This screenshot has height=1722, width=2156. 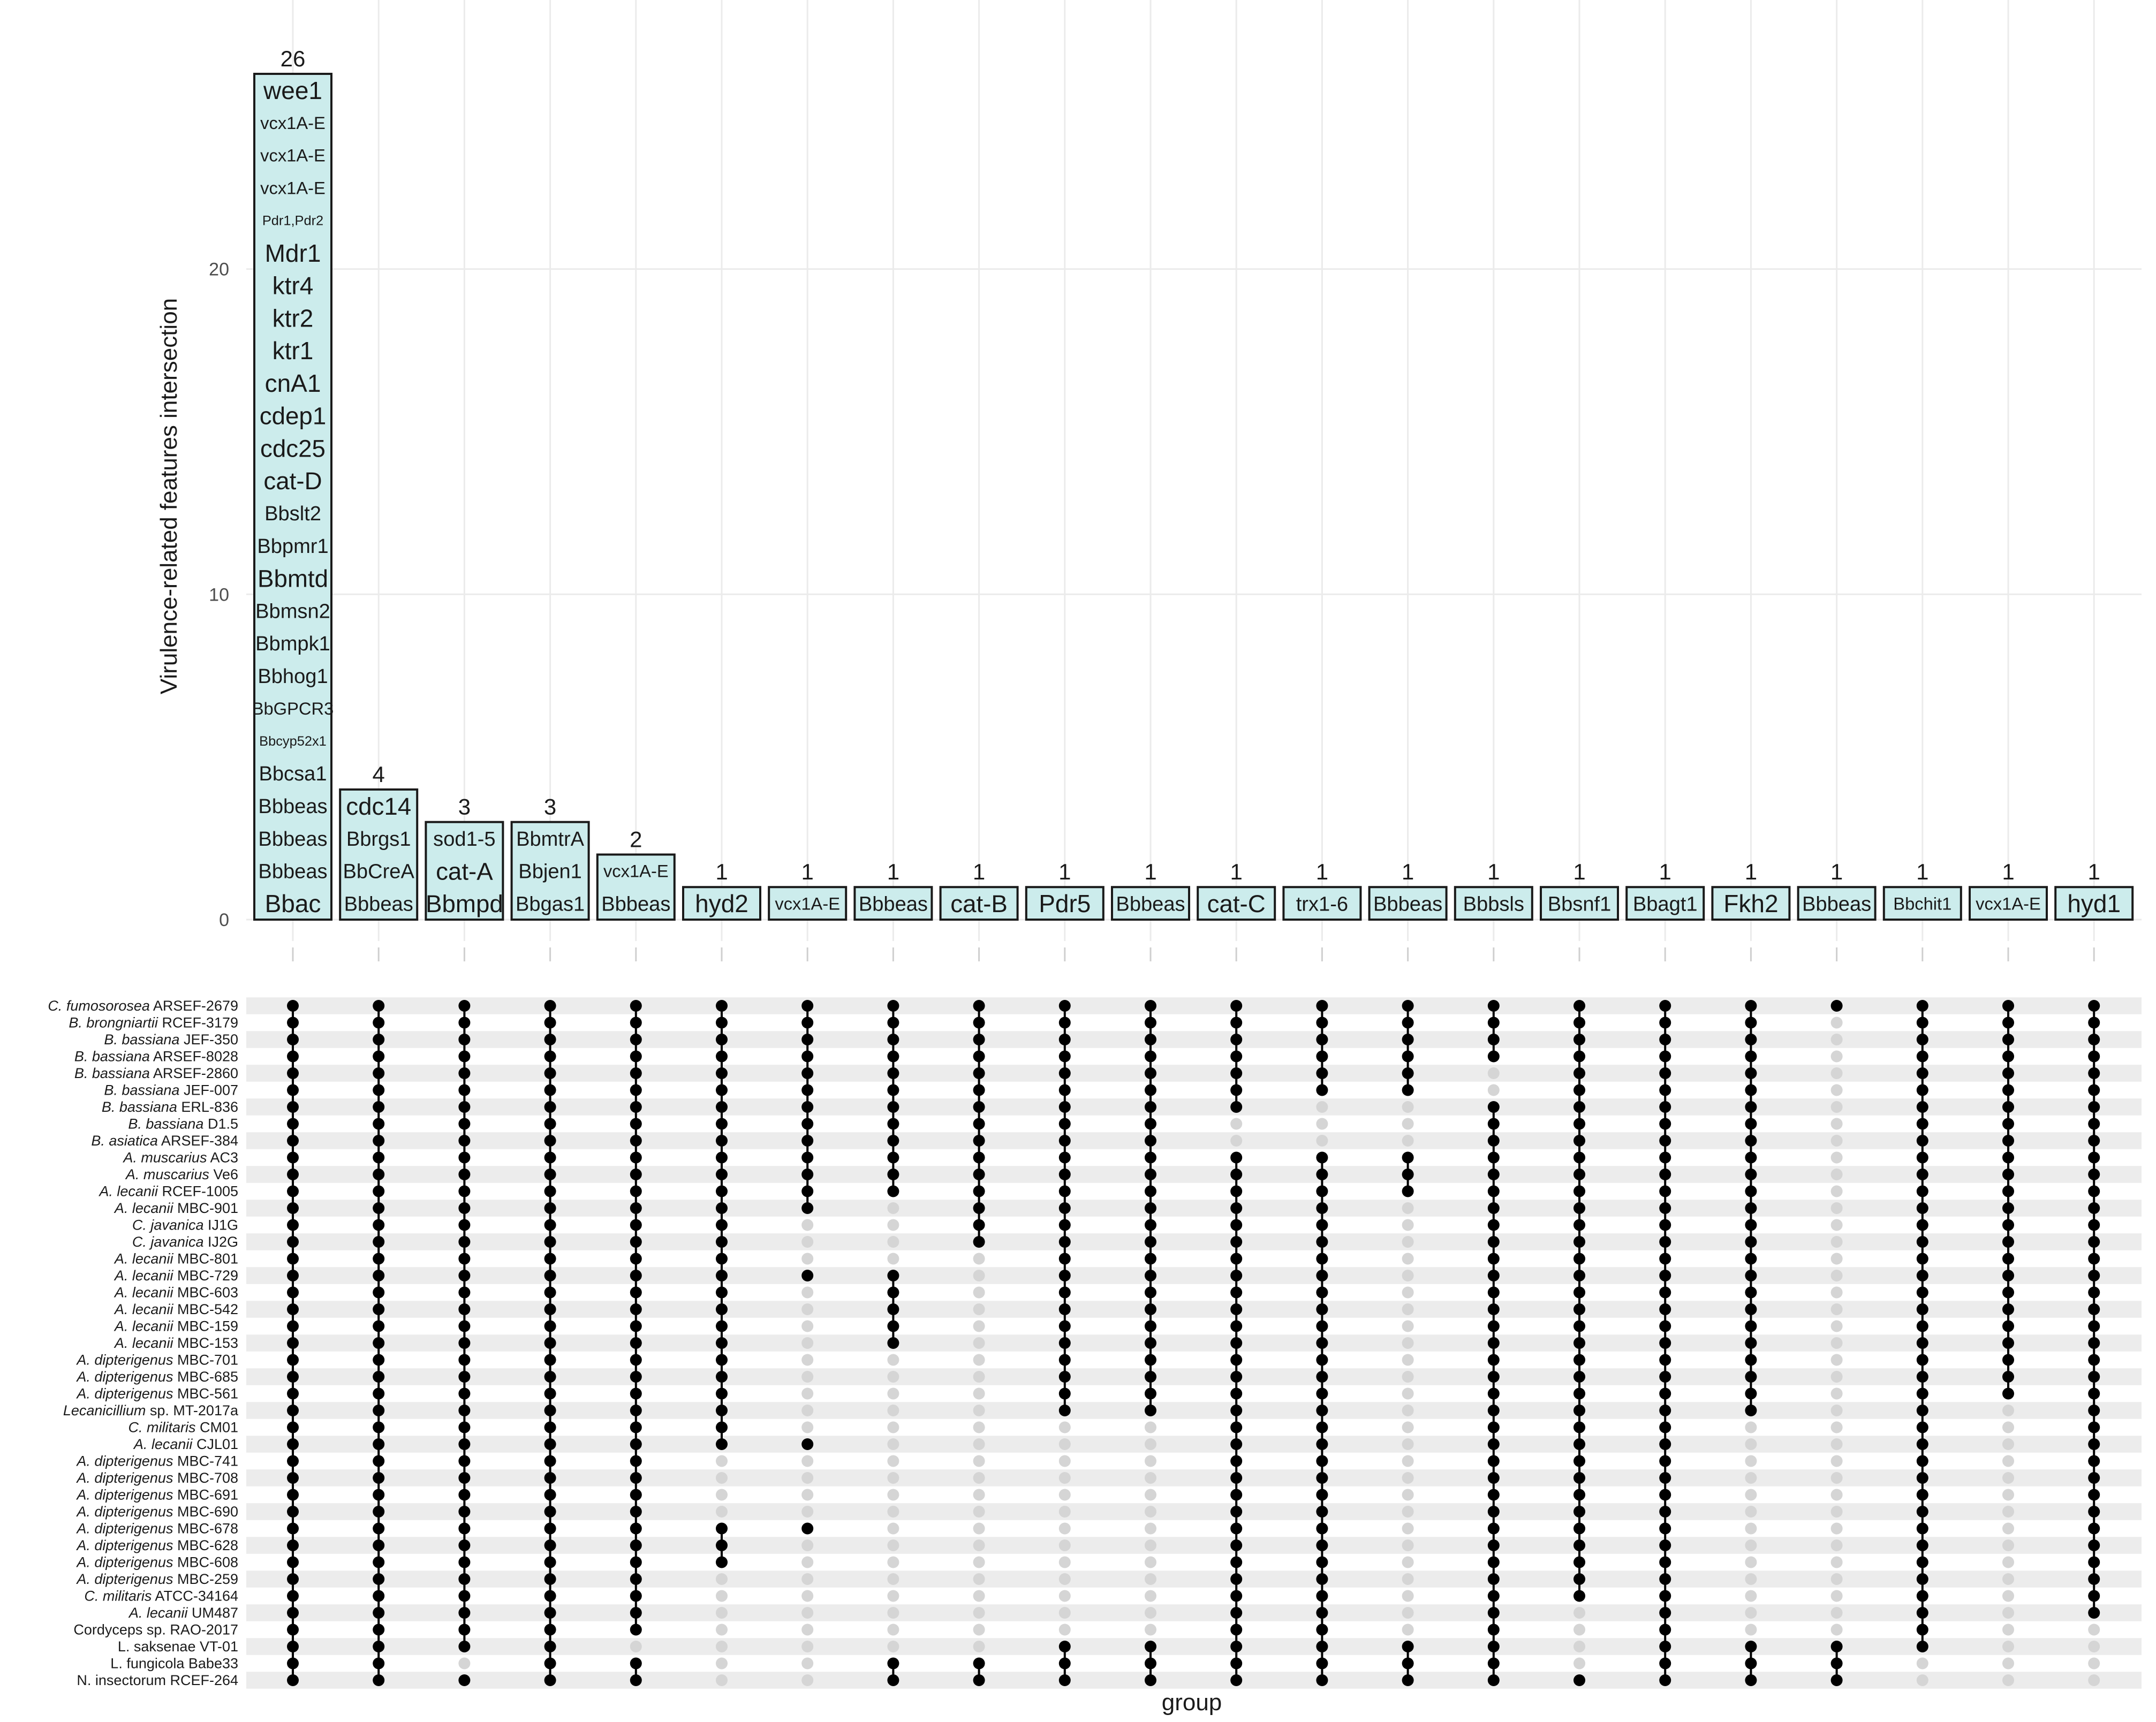 What do you see at coordinates (464, 872) in the screenshot?
I see `gene-label: cat-A` at bounding box center [464, 872].